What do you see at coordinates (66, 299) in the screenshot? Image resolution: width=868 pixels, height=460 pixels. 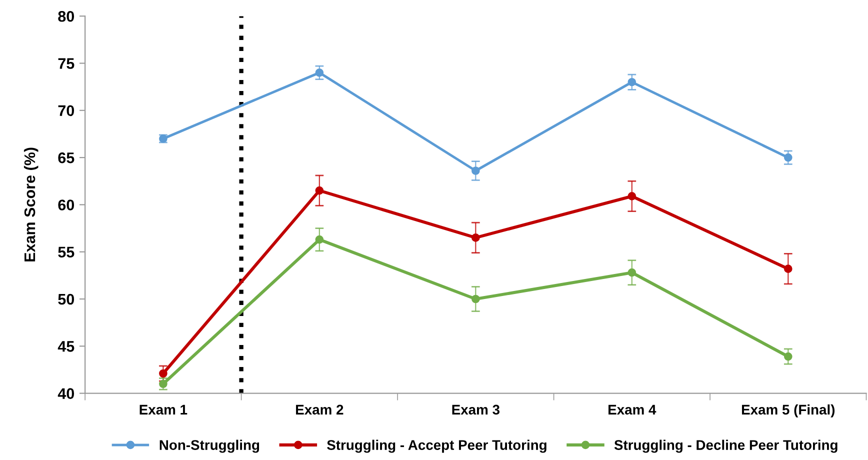 I see `y-tick-label: 50` at bounding box center [66, 299].